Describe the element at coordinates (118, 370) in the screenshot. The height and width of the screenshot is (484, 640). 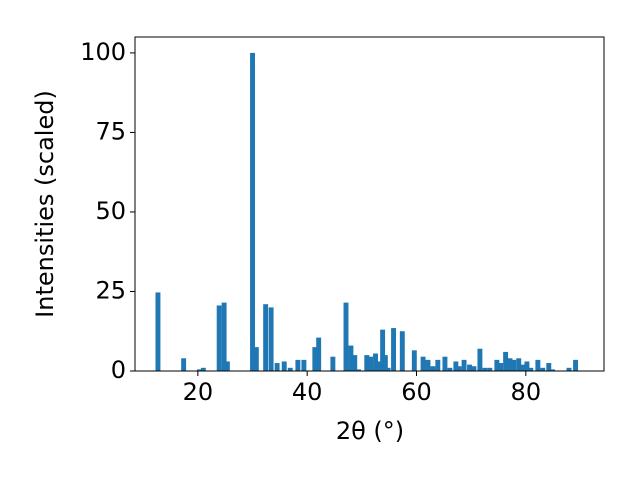
I see `y-tick-label: 0` at that location.